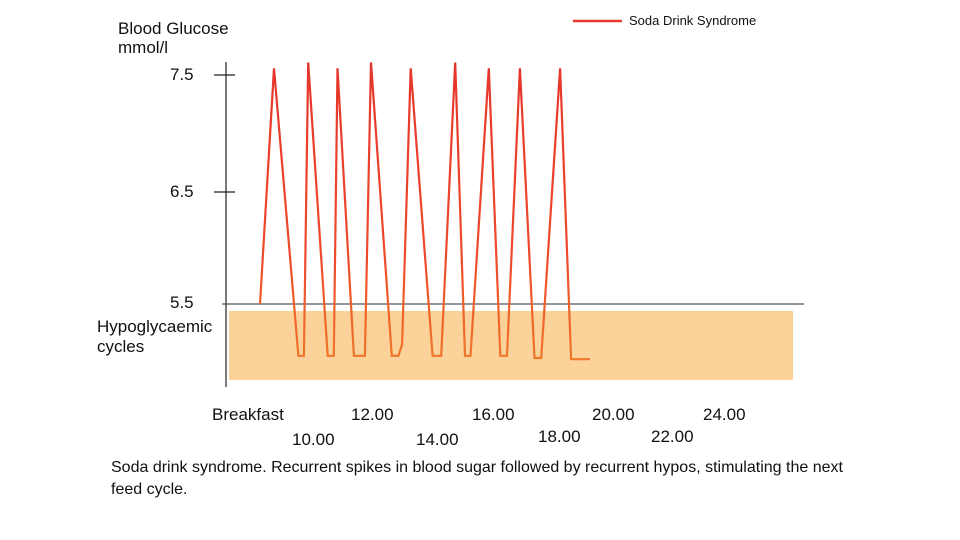  Describe the element at coordinates (182, 74) in the screenshot. I see `y-tick-label-7-5: 7.5` at that location.